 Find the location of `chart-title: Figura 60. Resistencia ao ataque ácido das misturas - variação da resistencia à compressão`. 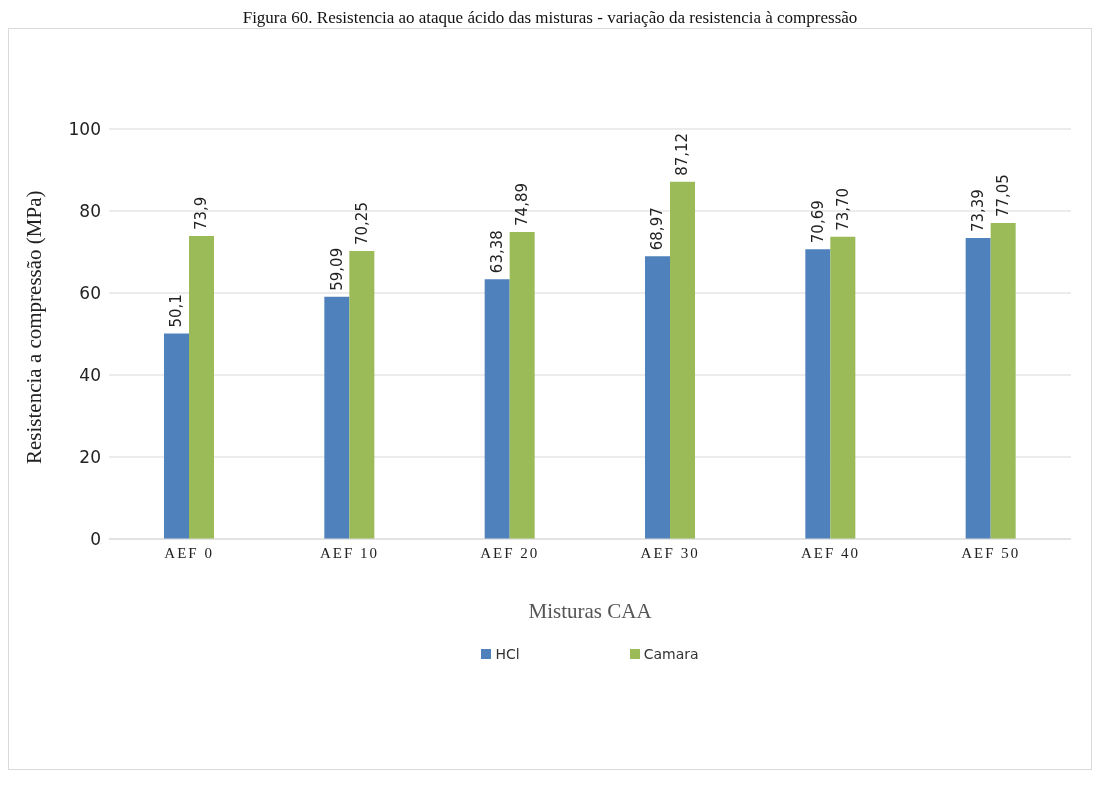

chart-title: Figura 60. Resistencia ao ataque ácido das misturas - variação da resistencia à compressão is located at coordinates (550, 18).